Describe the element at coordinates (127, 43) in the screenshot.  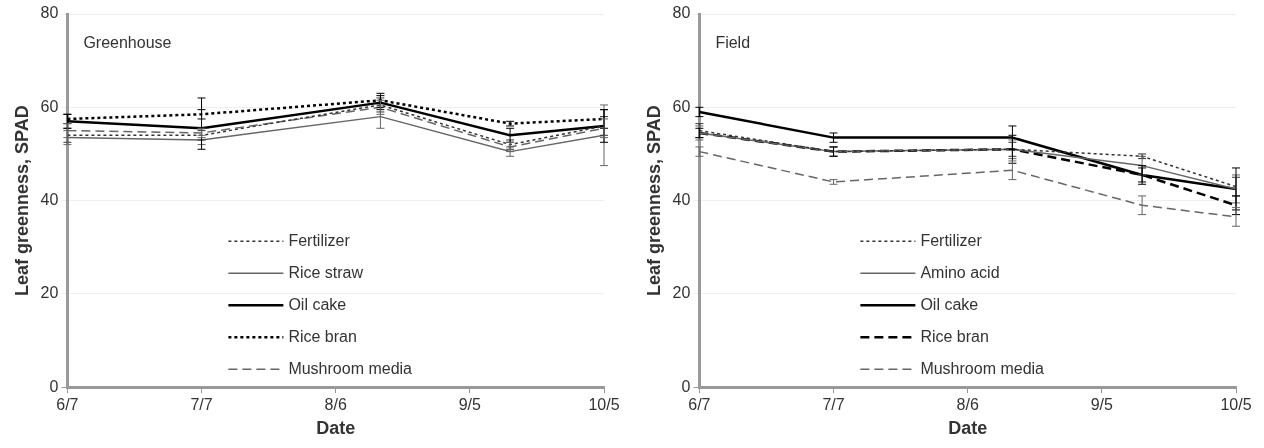
I see `text: Greenhouse` at that location.